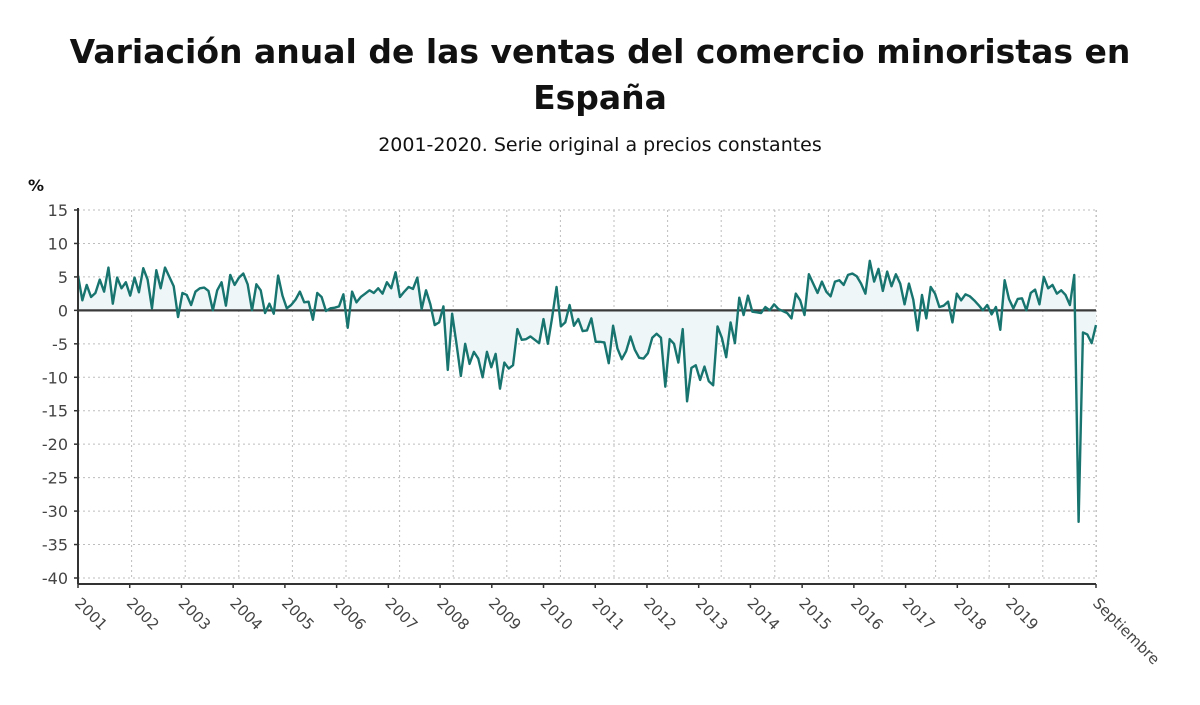  Describe the element at coordinates (195, 614) in the screenshot. I see `x-tick-label: 2003` at that location.